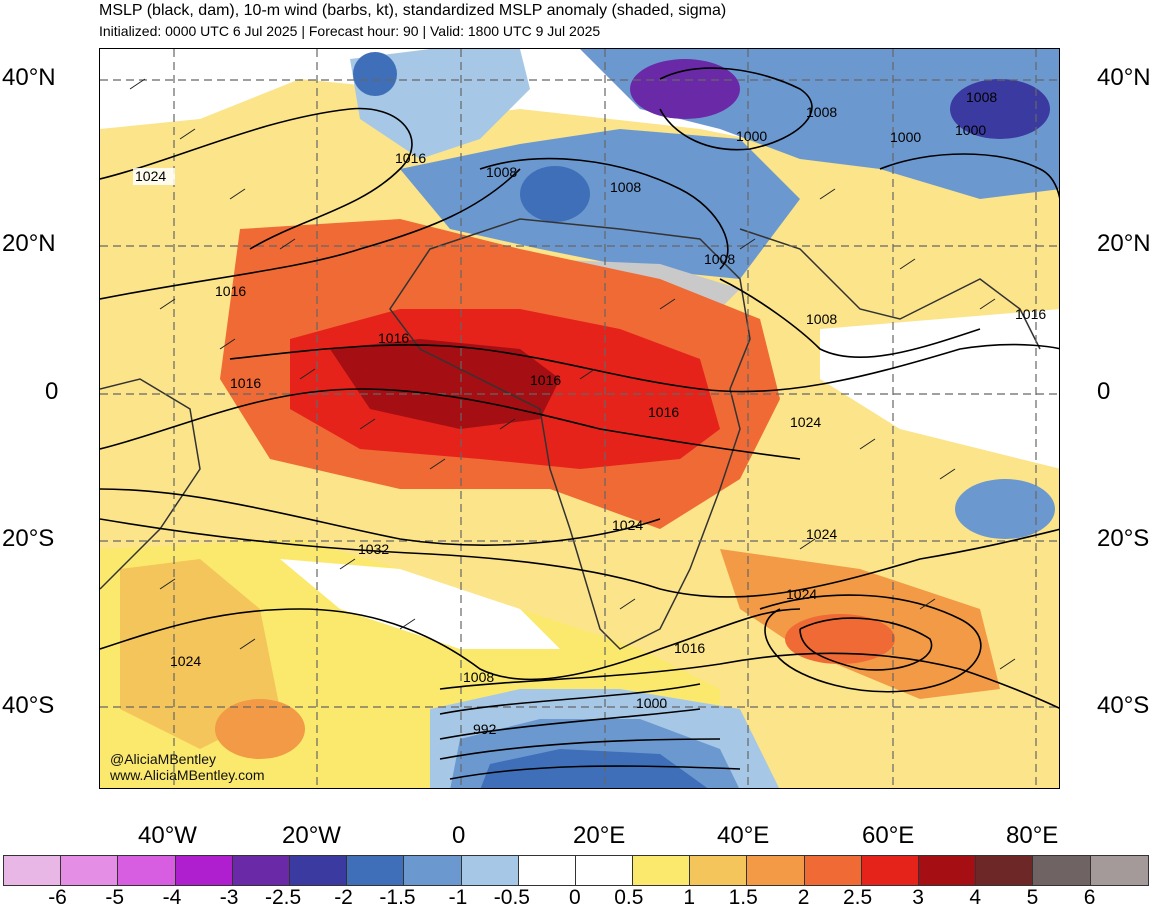 The image size is (1160, 912). What do you see at coordinates (888, 835) in the screenshot?
I see `lon-label: 60°E` at bounding box center [888, 835].